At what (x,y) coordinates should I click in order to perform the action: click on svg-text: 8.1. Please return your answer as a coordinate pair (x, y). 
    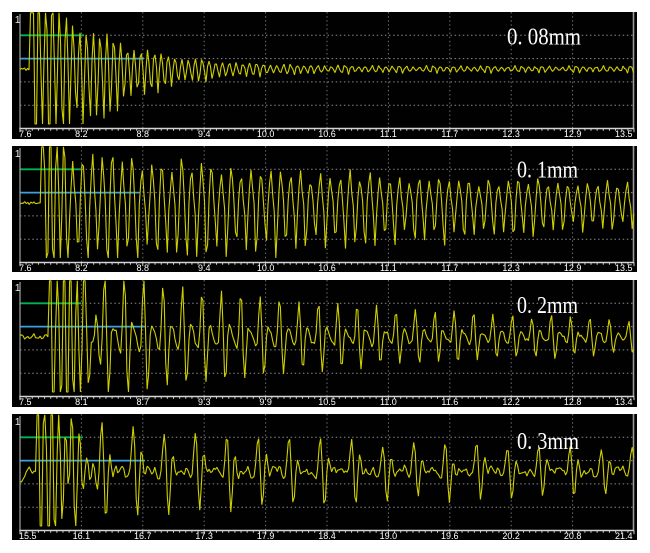
    Looking at the image, I should click on (81, 402).